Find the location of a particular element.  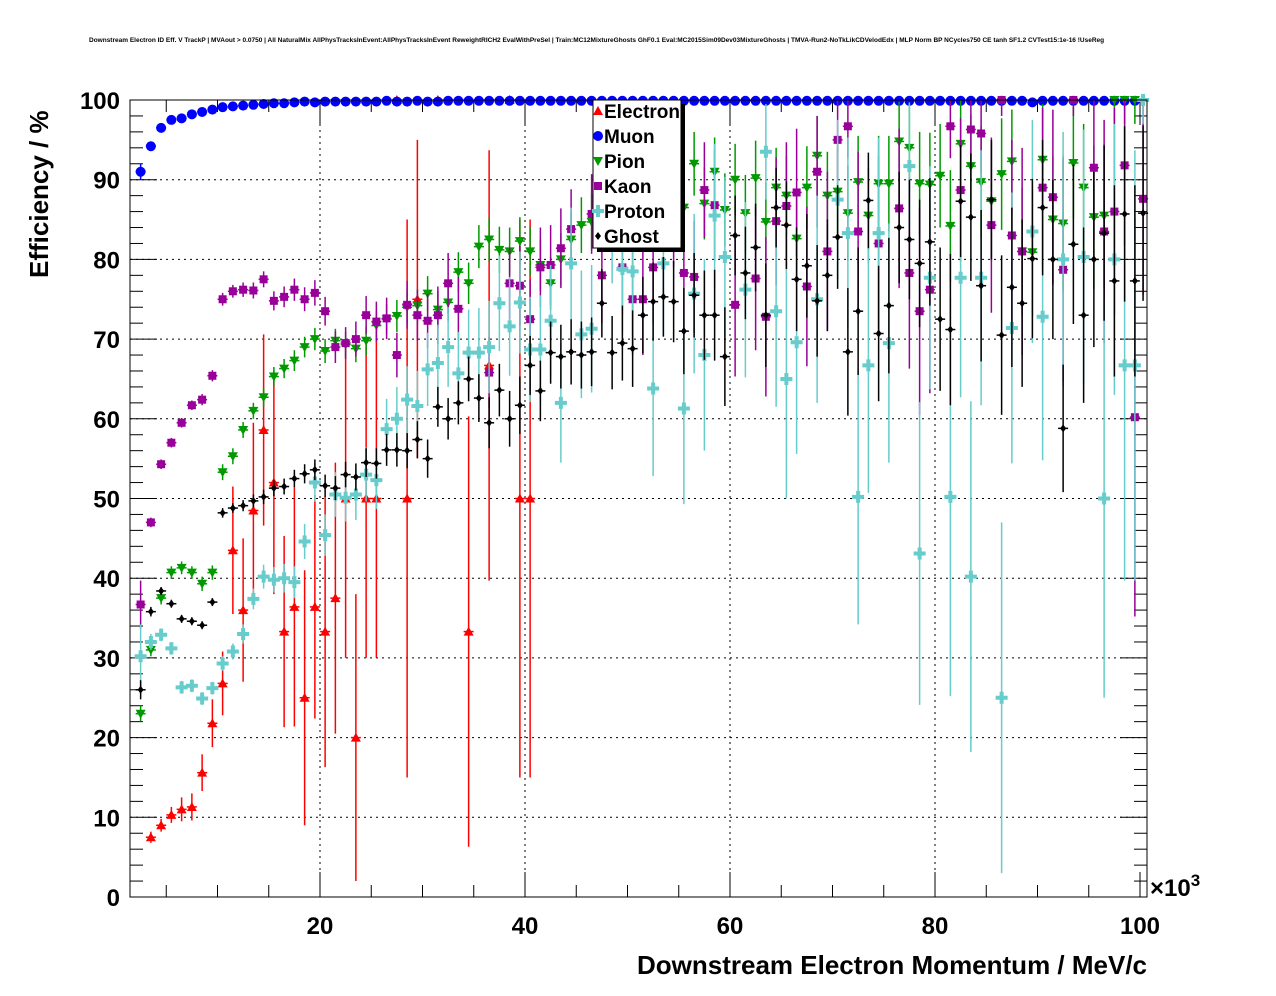

x-tick-label: 40 is located at coordinates (525, 926).